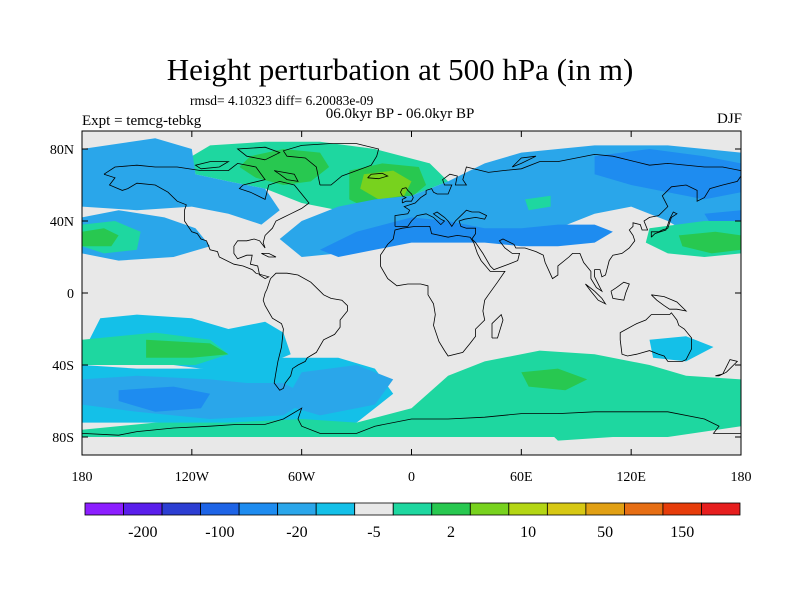 This screenshot has width=800, height=600. I want to click on lon-tick-label: 60E, so click(521, 477).